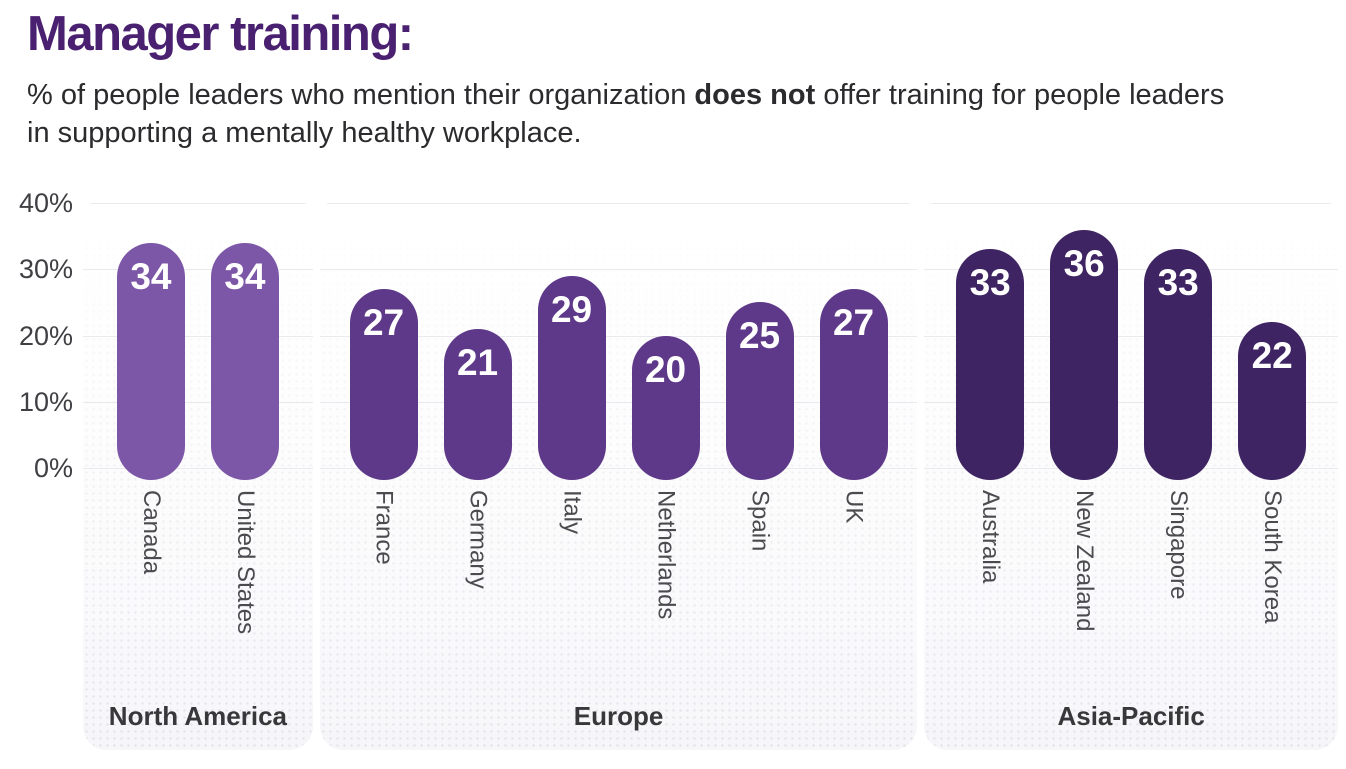 Image resolution: width=1346 pixels, height=769 pixels. I want to click on bar-column-south-korea: 22 South Korea, so click(1272, 413).